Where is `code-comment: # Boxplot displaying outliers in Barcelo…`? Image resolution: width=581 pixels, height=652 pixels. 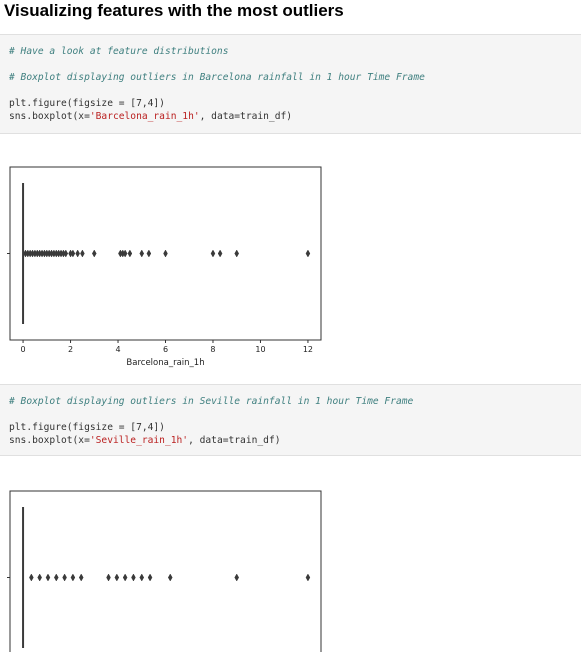 code-comment: # Boxplot displaying outliers in Barcelo… is located at coordinates (217, 77).